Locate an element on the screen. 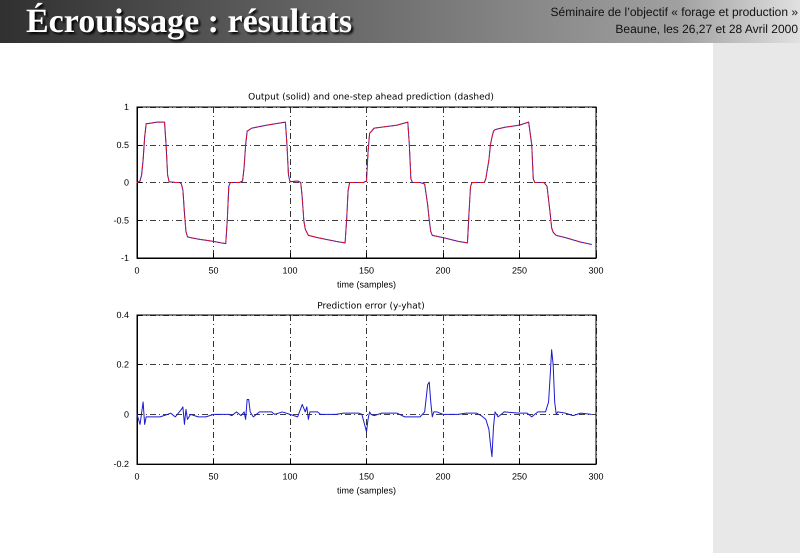 The height and width of the screenshot is (553, 800). y-tick-label: 0.5 is located at coordinates (122, 145).